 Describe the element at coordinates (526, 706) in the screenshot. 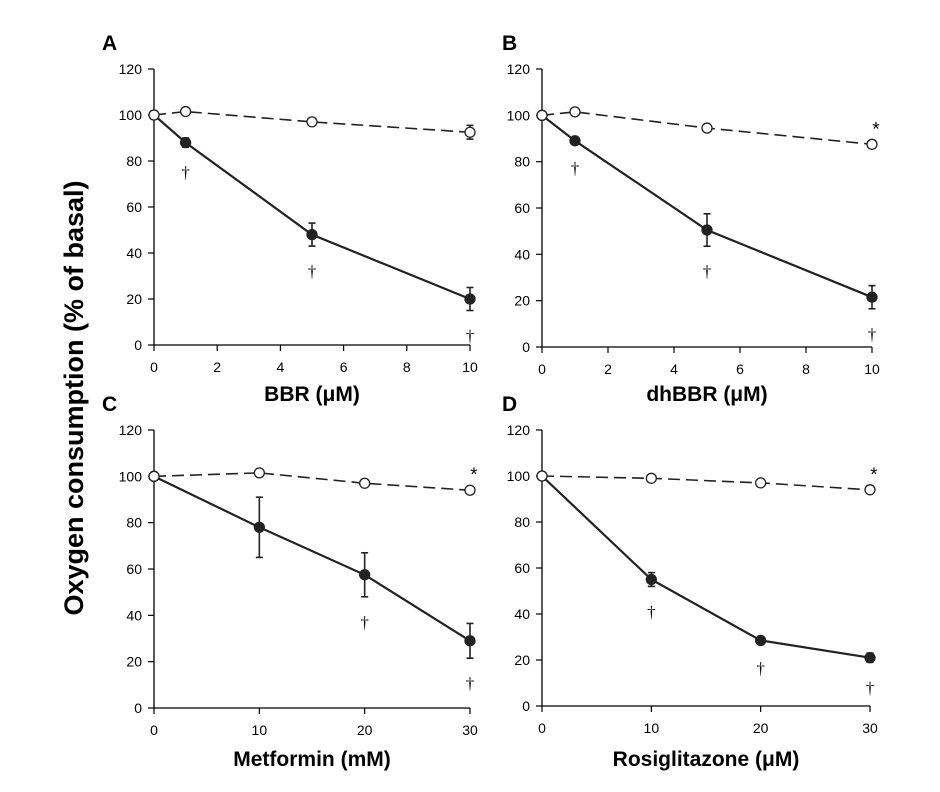

I see `panel-d-y-tick-label: 0` at that location.